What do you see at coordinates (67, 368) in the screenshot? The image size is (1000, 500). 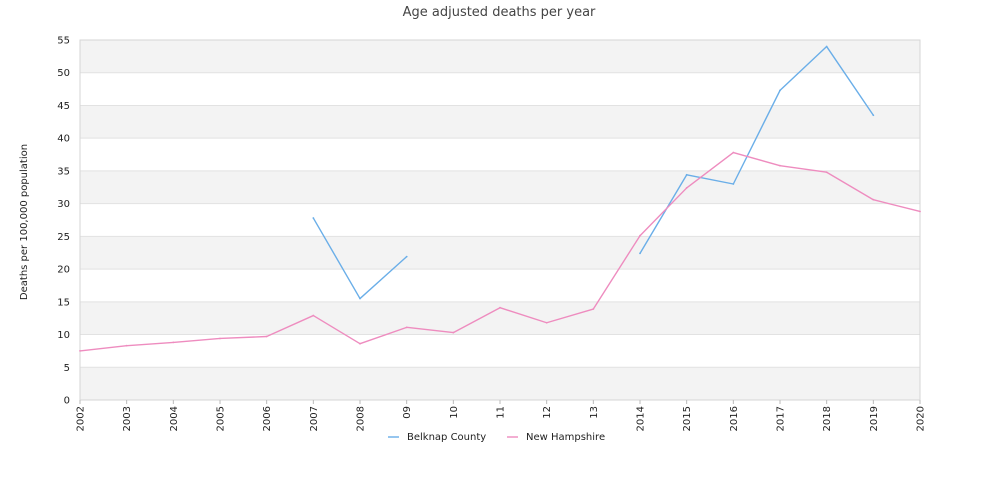 I see `y-tick-label: 5` at bounding box center [67, 368].